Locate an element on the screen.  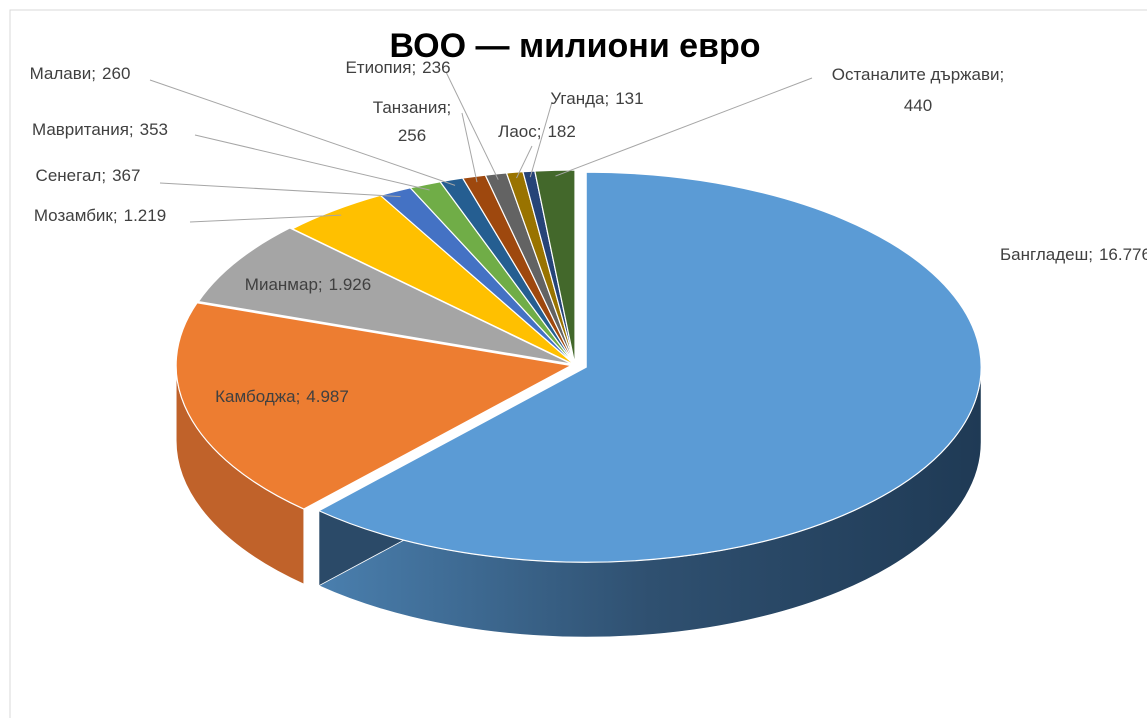
data-label: Мозамбик; 1.219 is located at coordinates (100, 215).